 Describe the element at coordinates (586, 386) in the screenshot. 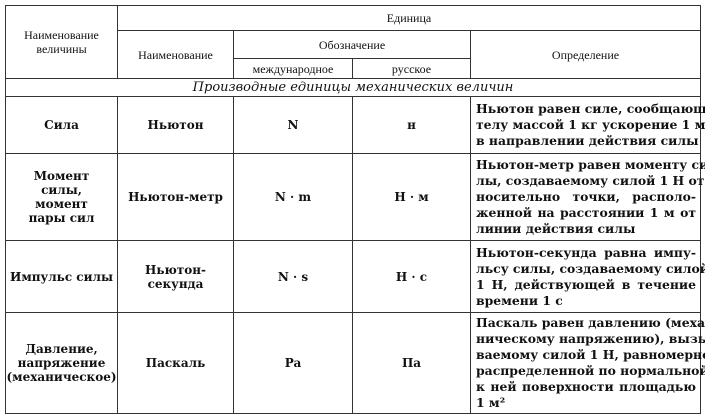

I see `definition-line: к ней поверхности площадью` at that location.